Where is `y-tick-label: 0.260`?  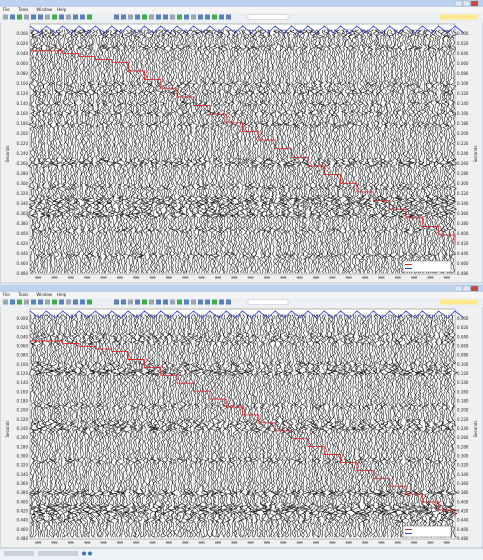 y-tick-label: 0.260 is located at coordinates (23, 163).